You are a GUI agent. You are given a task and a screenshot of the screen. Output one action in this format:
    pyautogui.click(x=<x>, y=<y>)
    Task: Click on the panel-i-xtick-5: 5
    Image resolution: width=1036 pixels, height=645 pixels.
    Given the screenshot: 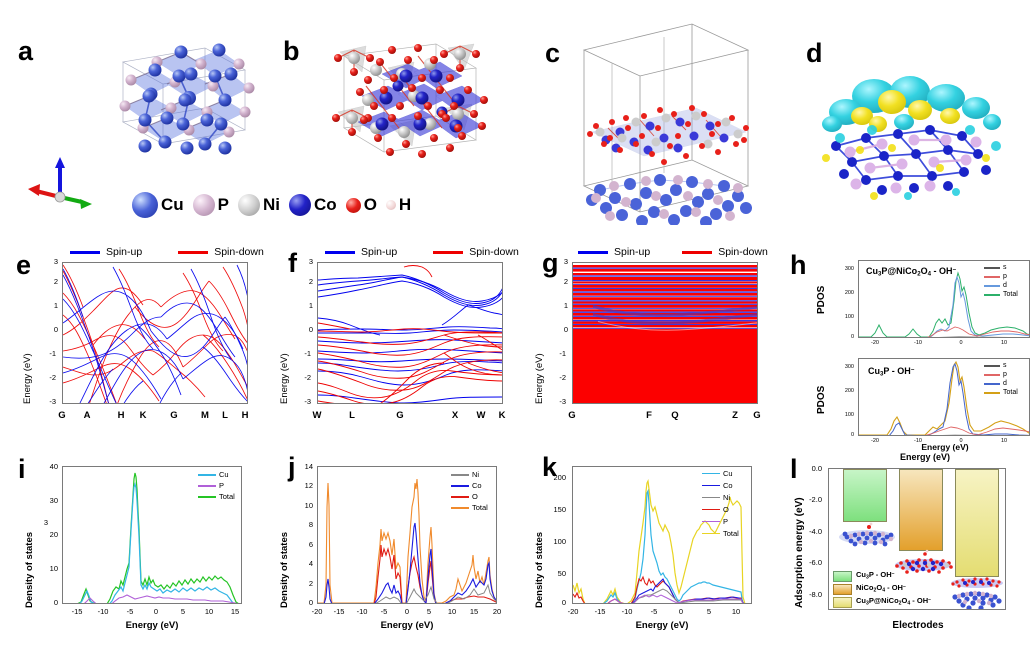 What is the action you would take?
    pyautogui.click(x=183, y=611)
    